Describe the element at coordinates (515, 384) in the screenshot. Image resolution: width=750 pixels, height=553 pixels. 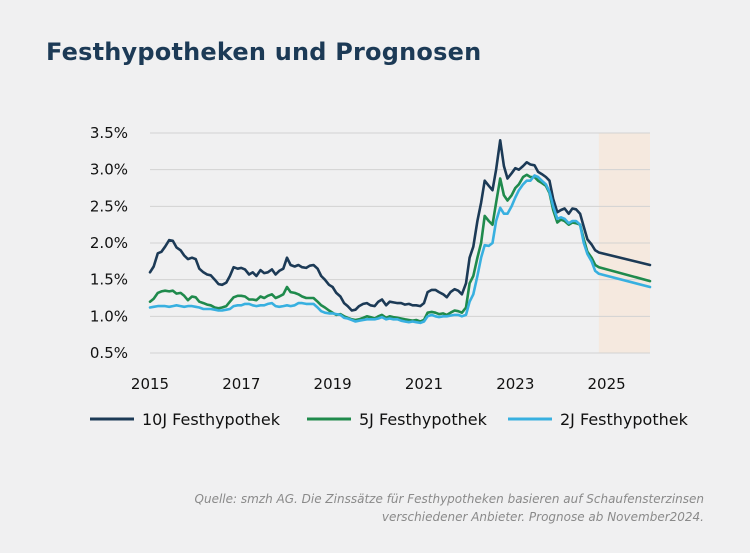
I see `x-tick-label: 2023` at that location.